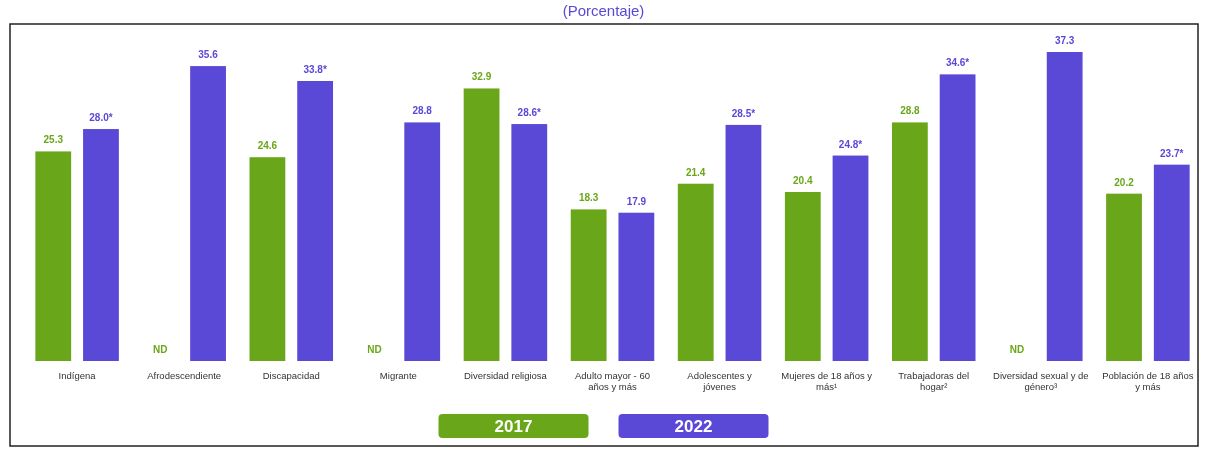  What do you see at coordinates (315, 69) in the screenshot?
I see `data-label: 33.8*` at bounding box center [315, 69].